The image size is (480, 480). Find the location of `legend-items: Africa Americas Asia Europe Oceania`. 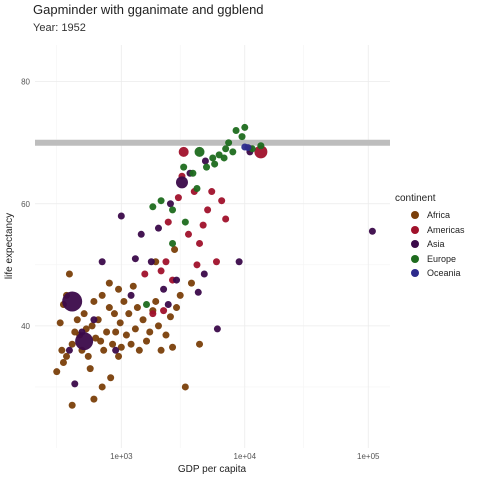

legend-items: Africa Americas Asia Europe Oceania is located at coordinates (430, 244).